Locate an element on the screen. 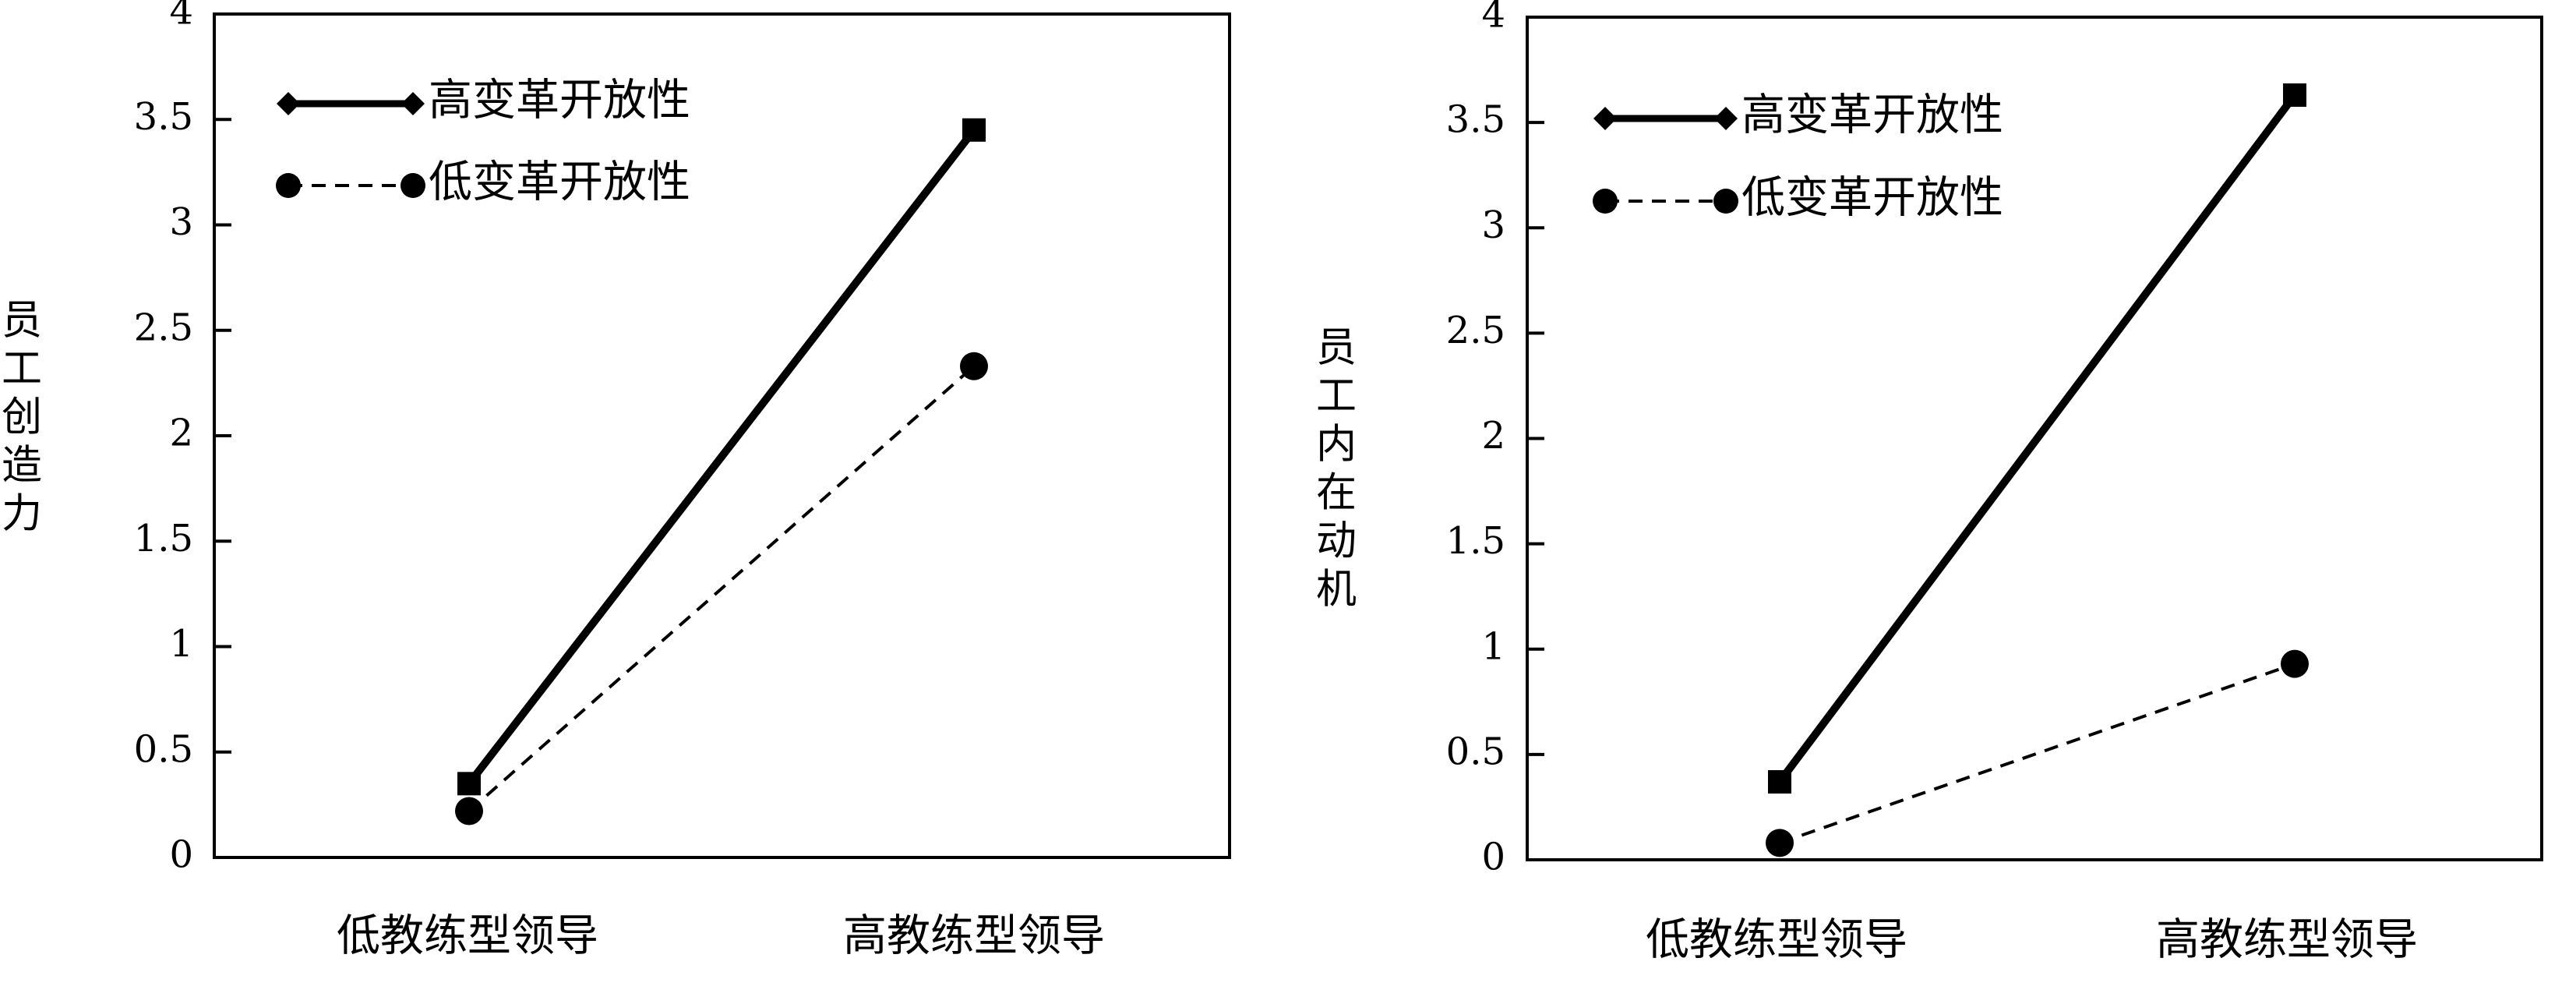 Image resolution: width=2576 pixels, height=1004 pixels. y-axis-label-char: 在 is located at coordinates (1336, 493).